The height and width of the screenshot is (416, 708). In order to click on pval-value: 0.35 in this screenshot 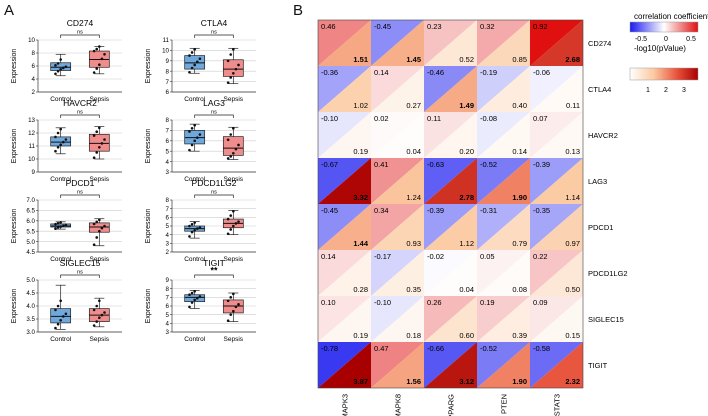, I will do `click(413, 289)`.